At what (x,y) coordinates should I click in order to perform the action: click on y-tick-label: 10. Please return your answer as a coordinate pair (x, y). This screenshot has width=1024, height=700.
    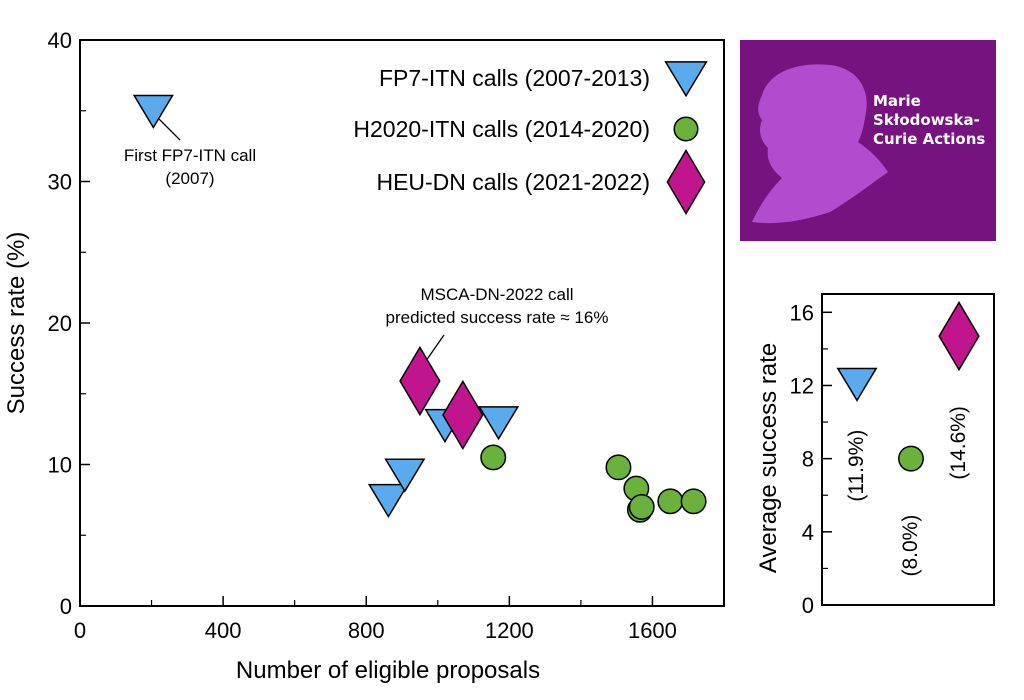
    Looking at the image, I should click on (60, 465).